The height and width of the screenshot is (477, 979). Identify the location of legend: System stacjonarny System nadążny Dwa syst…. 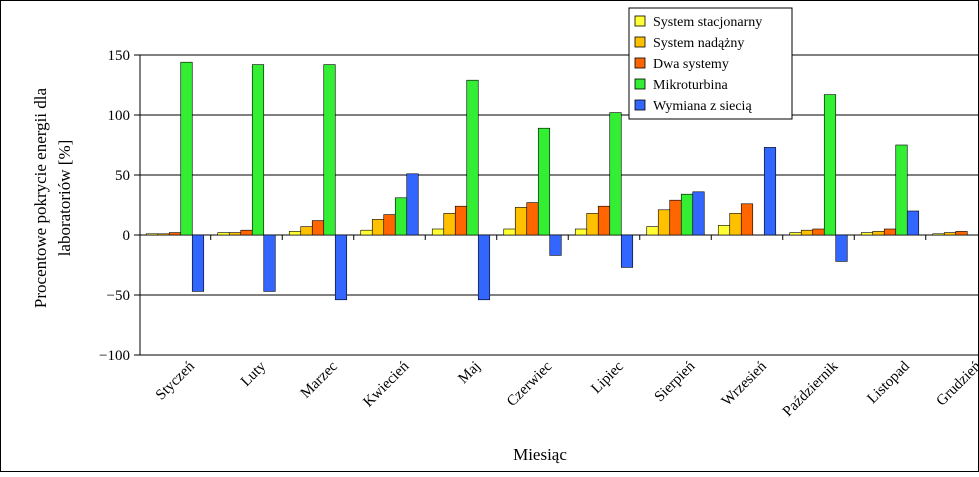
(710, 63).